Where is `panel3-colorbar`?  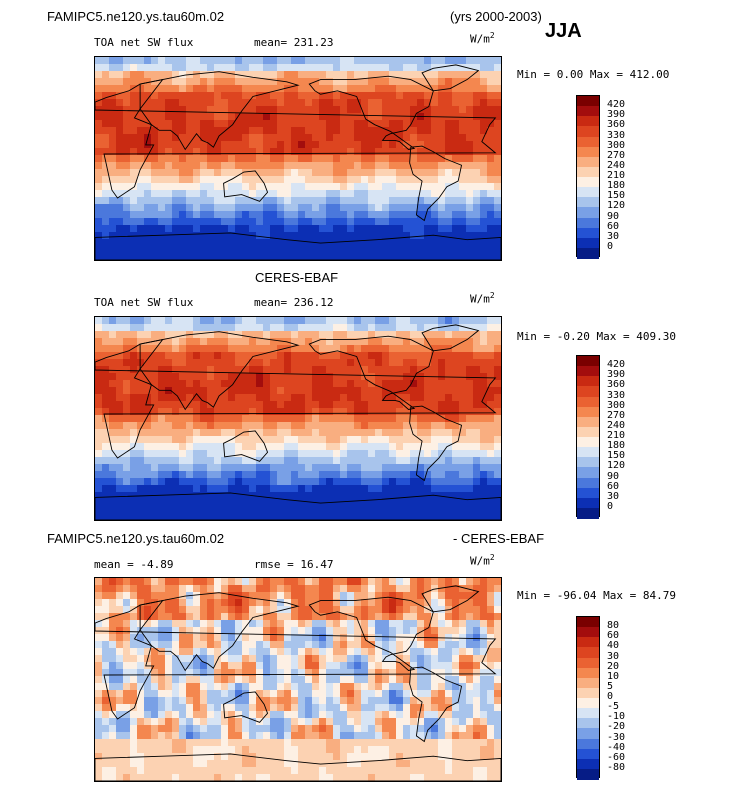 panel3-colorbar is located at coordinates (588, 698).